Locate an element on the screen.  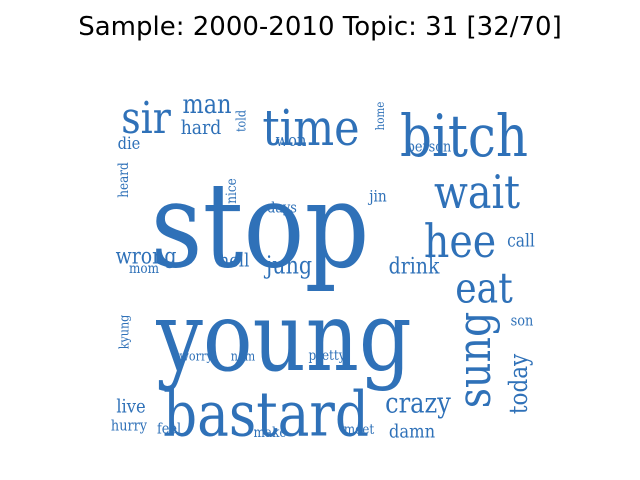
word-today: today is located at coordinates (519, 383).